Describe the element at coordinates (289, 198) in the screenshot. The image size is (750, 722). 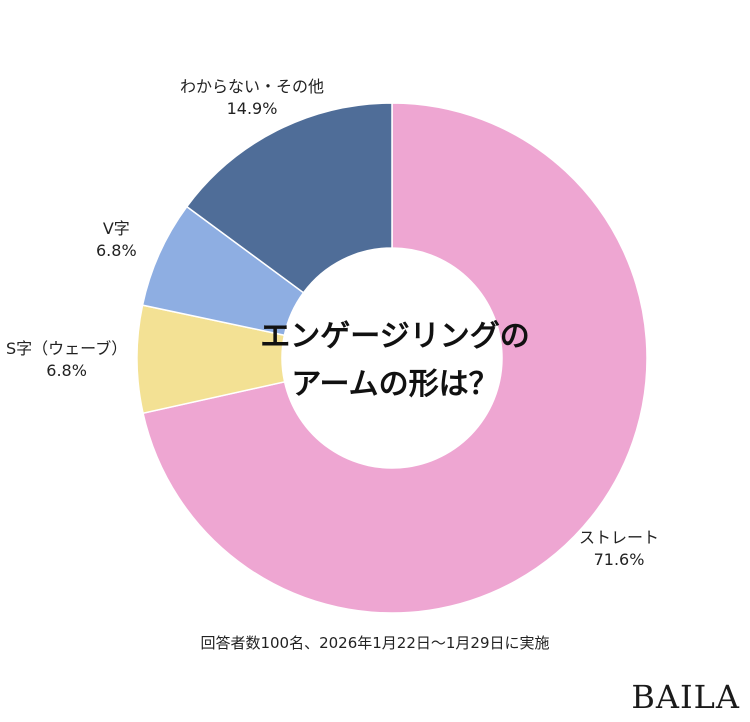
I see `slice-other` at that location.